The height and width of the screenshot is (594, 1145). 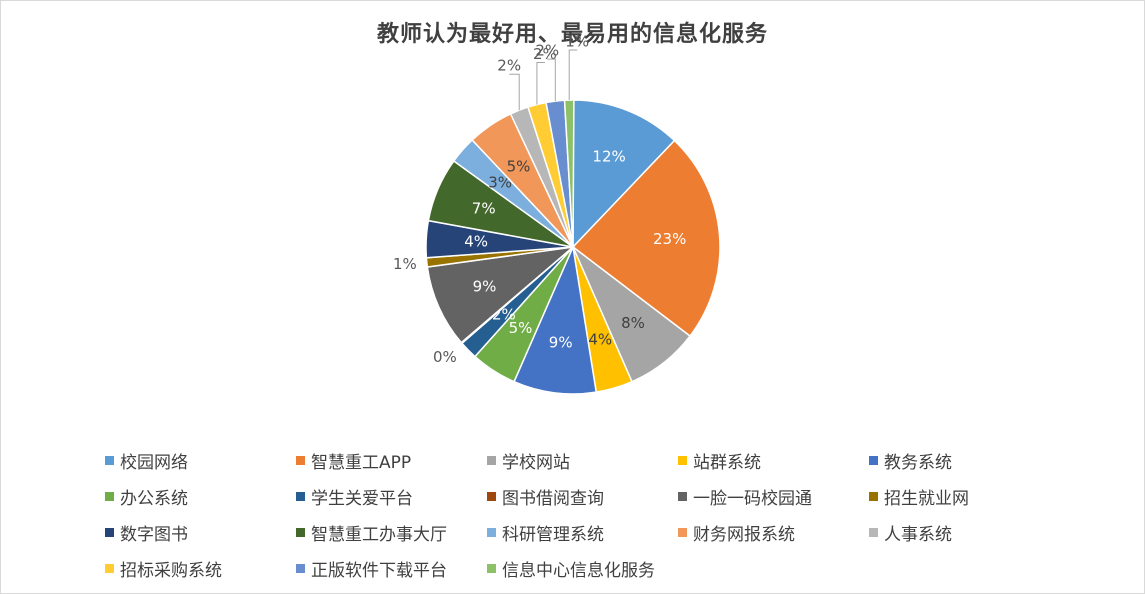 What do you see at coordinates (918, 534) in the screenshot?
I see `legend-label-15: 人事系统` at bounding box center [918, 534].